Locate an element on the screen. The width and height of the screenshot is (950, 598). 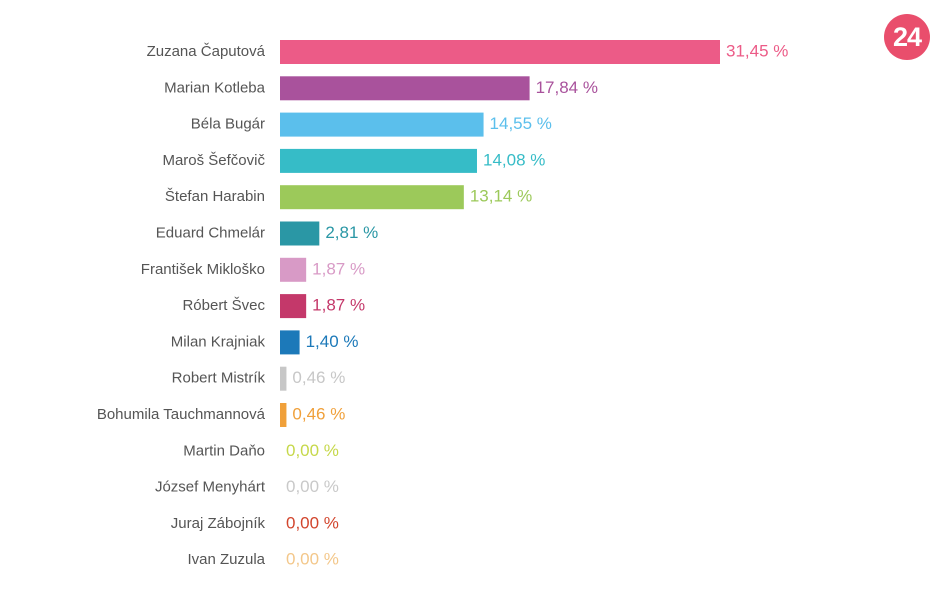
site-logo-text: 24 is located at coordinates (907, 36).